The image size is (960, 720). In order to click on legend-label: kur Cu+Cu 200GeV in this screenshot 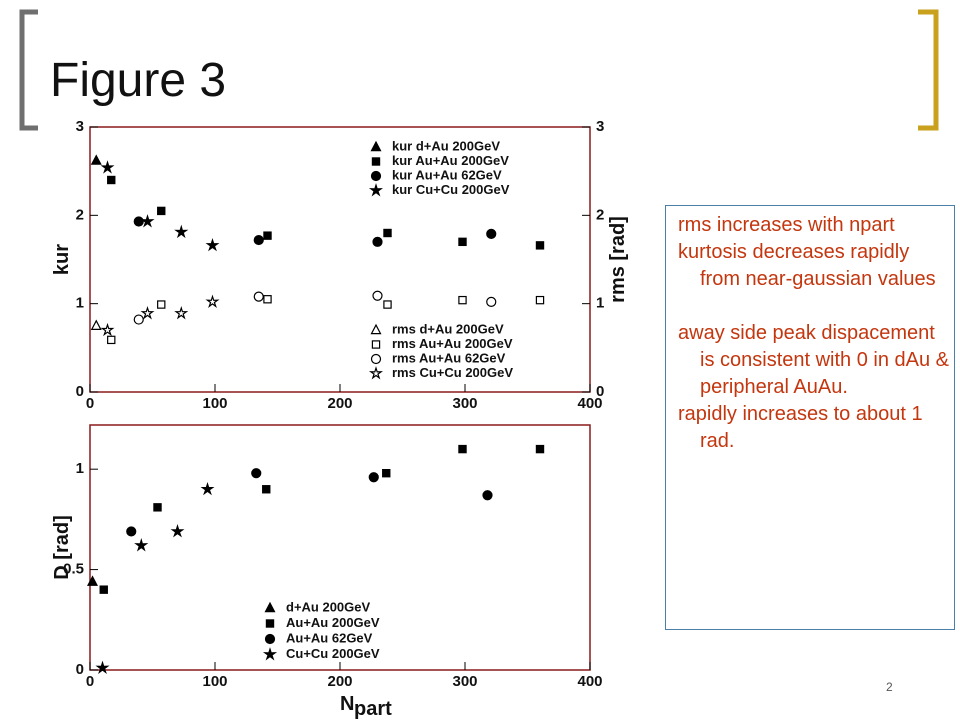, I will do `click(451, 189)`.